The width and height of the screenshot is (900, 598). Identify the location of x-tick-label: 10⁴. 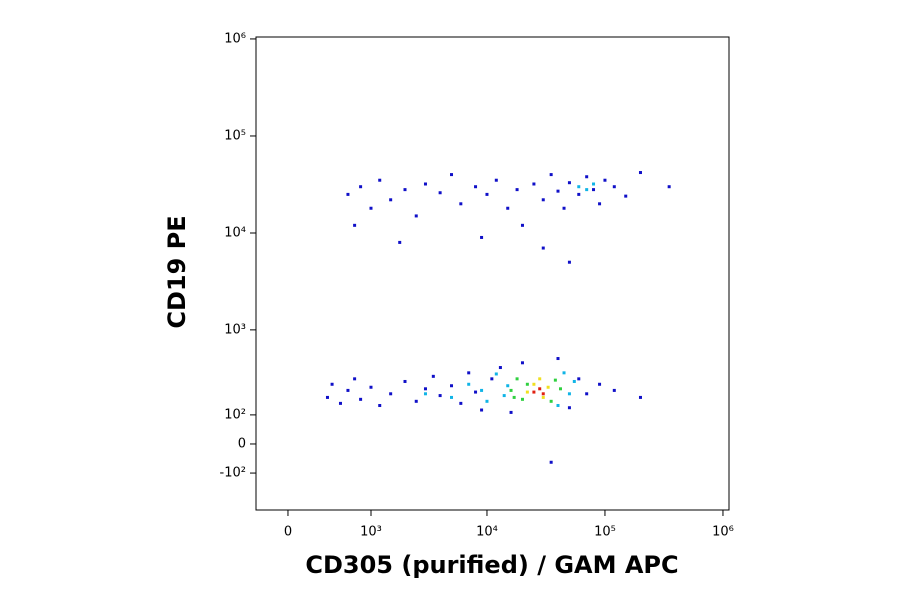
(487, 532).